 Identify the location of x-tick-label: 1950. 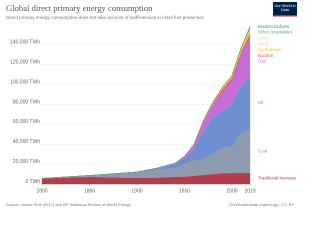
(184, 191).